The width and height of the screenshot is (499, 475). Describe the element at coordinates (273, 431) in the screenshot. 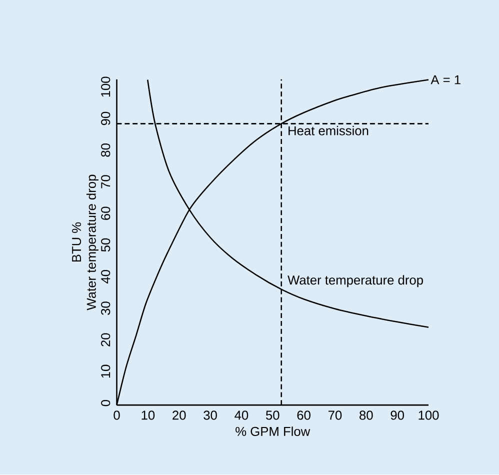

I see `x-axis-title: % GPM Flow` at that location.